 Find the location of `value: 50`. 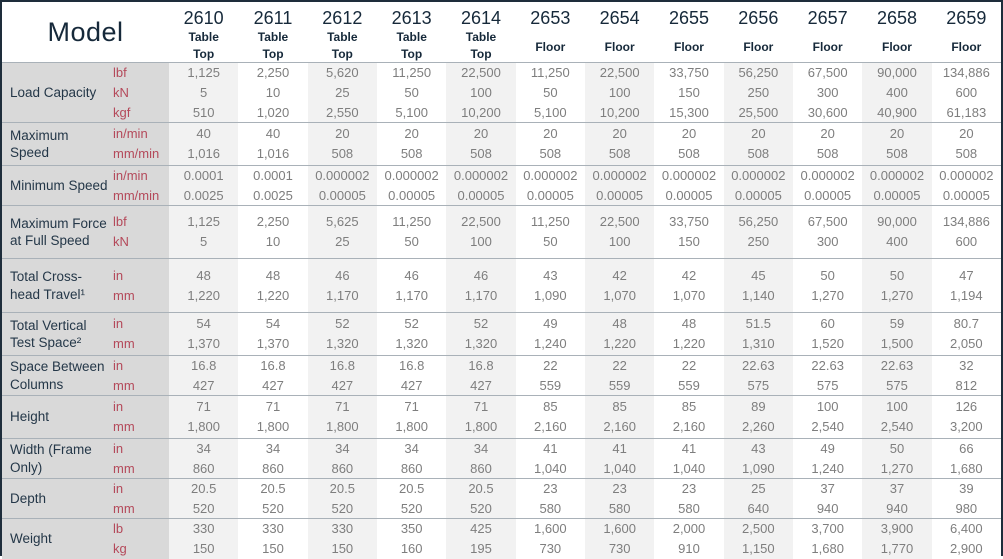

value: 50 is located at coordinates (411, 92).